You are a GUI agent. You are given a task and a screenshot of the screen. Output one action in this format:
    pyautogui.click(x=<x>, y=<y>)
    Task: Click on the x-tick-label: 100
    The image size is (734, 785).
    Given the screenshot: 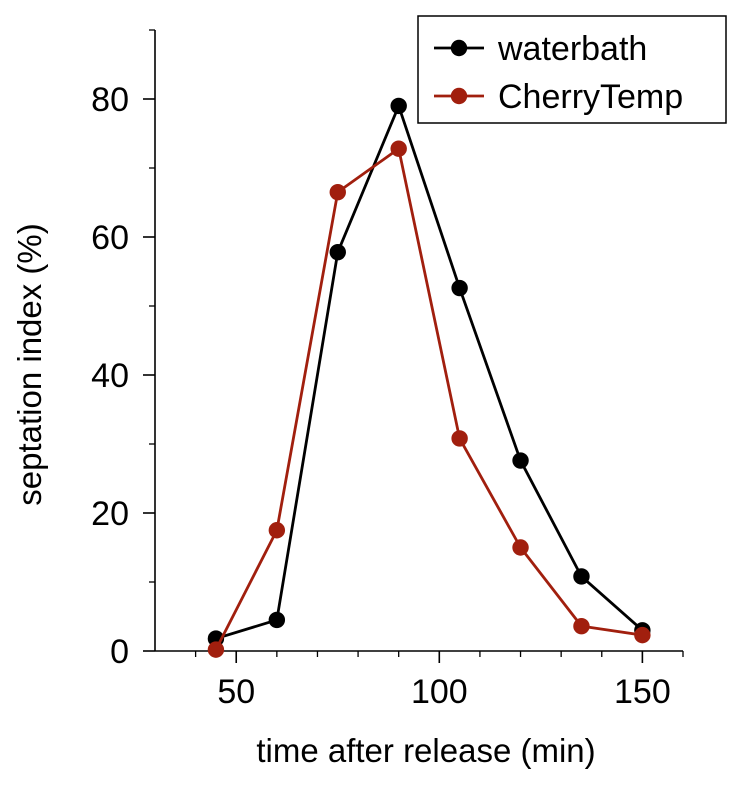 What is the action you would take?
    pyautogui.click(x=439, y=692)
    